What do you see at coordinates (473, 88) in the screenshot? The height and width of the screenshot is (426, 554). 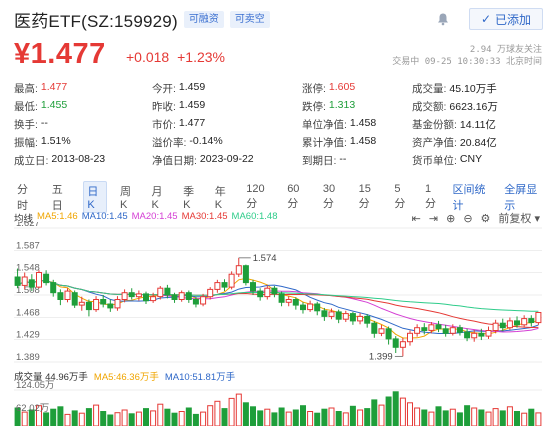 I see `stat-value: 45.10万手` at bounding box center [473, 88].